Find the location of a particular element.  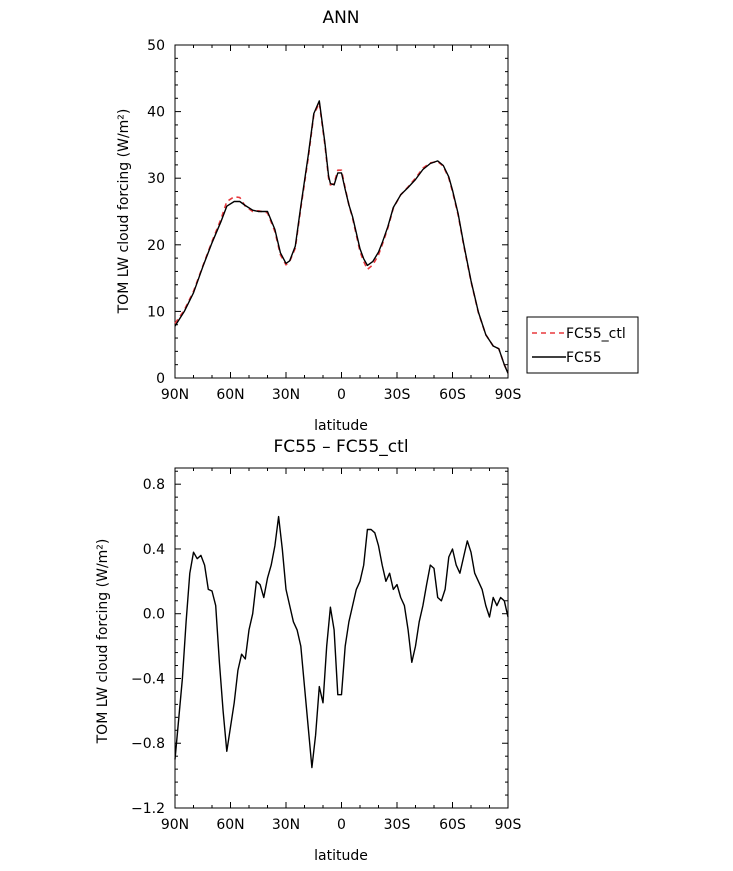

top-y-tick-label: 30 is located at coordinates (156, 179).